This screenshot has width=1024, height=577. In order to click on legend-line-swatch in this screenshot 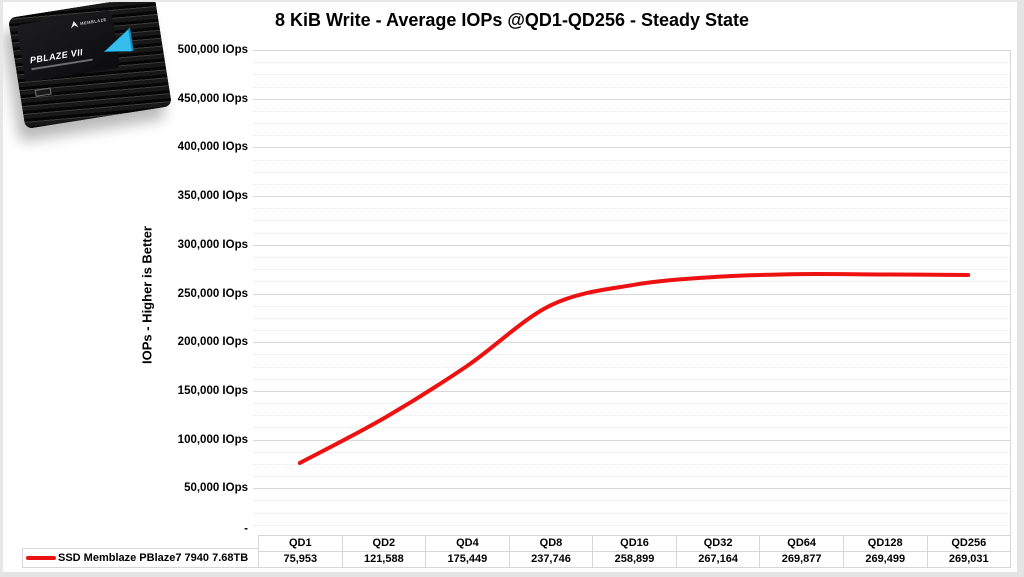, I will do `click(41, 558)`.